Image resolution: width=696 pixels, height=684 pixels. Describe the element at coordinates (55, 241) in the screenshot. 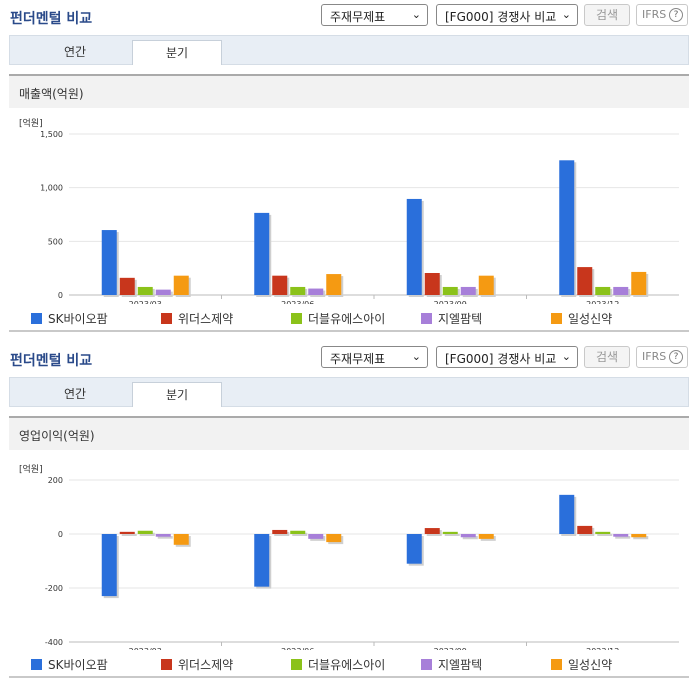

I see `y-tick-label: 500` at that location.